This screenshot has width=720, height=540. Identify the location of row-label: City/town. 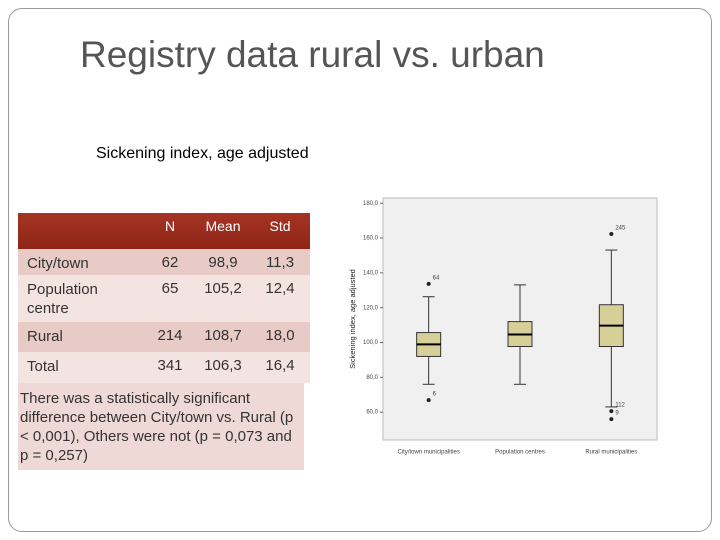
(58, 263).